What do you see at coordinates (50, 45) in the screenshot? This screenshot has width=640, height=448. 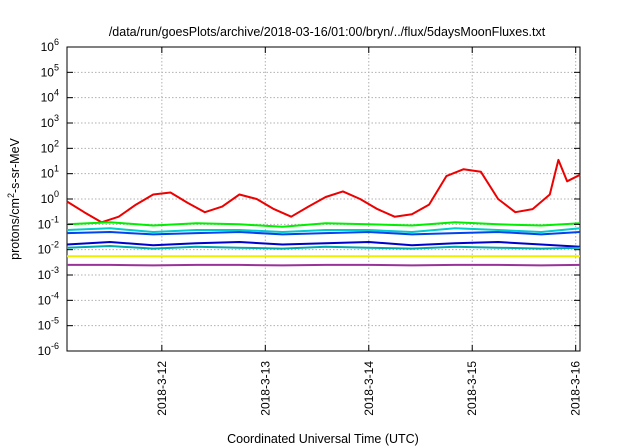 I see `y-tick-label: 10⁶` at bounding box center [50, 45].